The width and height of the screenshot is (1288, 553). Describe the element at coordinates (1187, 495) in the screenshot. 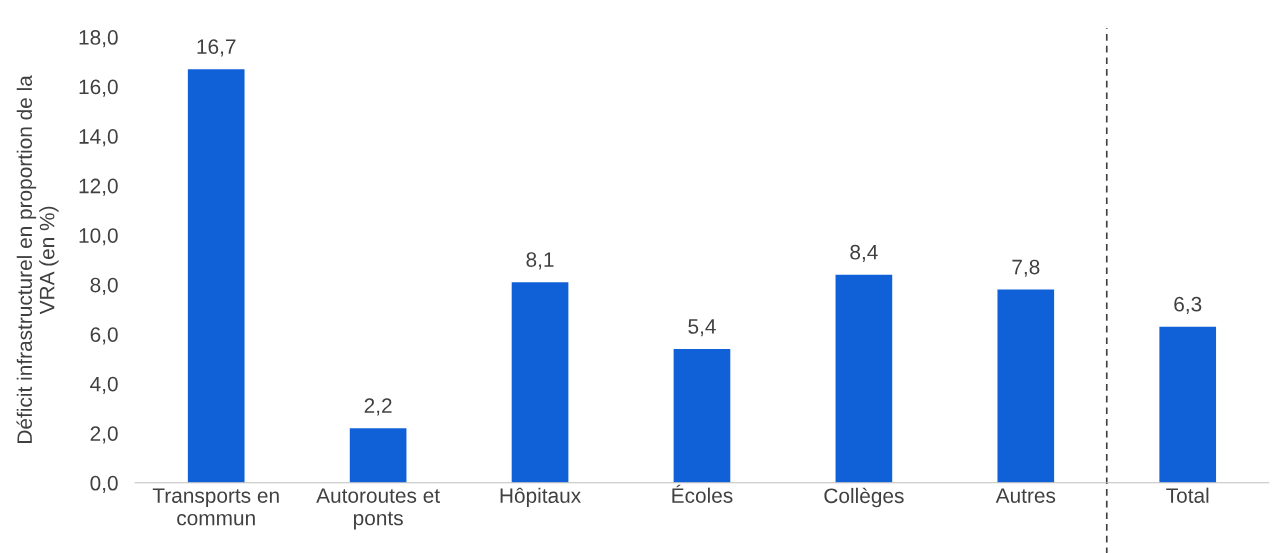

I see `x-tick-label: Total` at that location.